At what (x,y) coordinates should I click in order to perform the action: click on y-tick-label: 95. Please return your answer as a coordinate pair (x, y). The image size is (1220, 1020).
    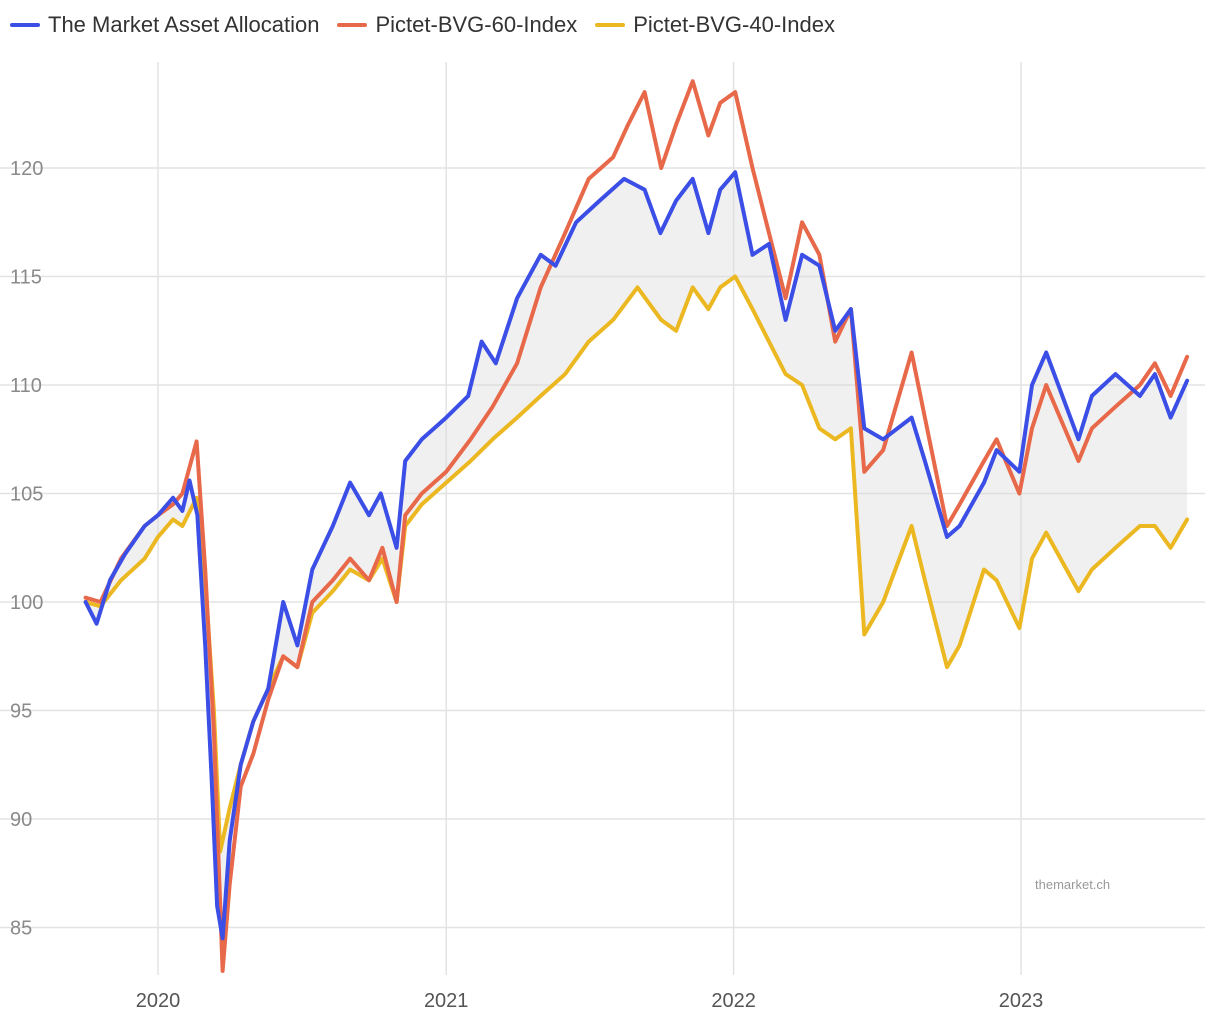
    Looking at the image, I should click on (21, 712).